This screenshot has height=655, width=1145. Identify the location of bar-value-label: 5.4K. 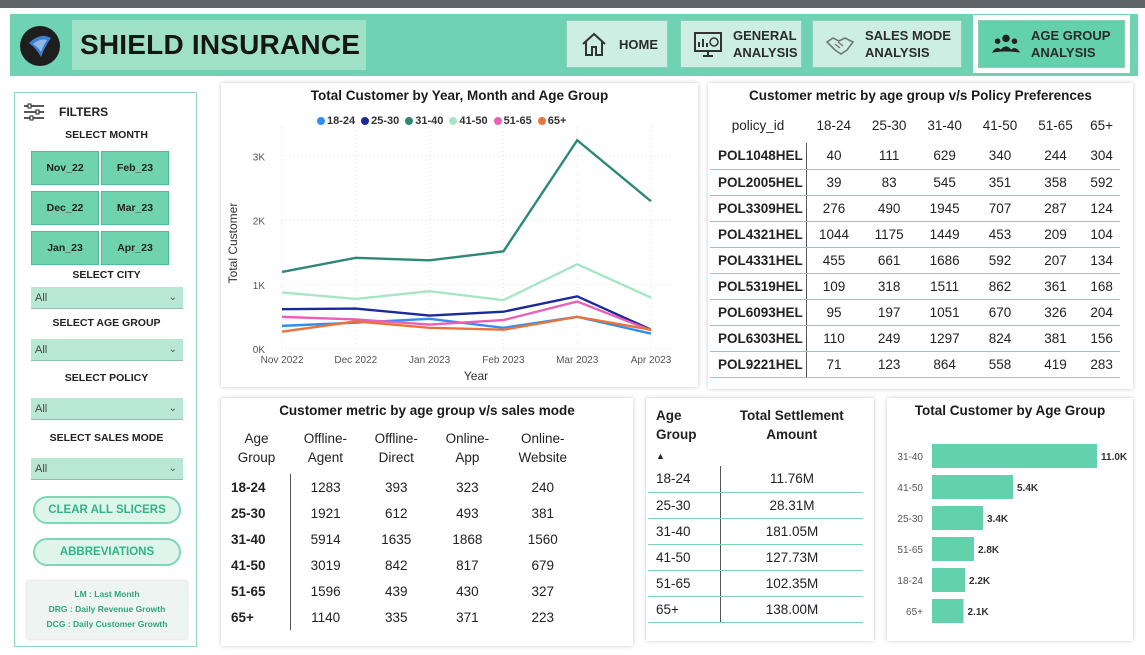
(1028, 488).